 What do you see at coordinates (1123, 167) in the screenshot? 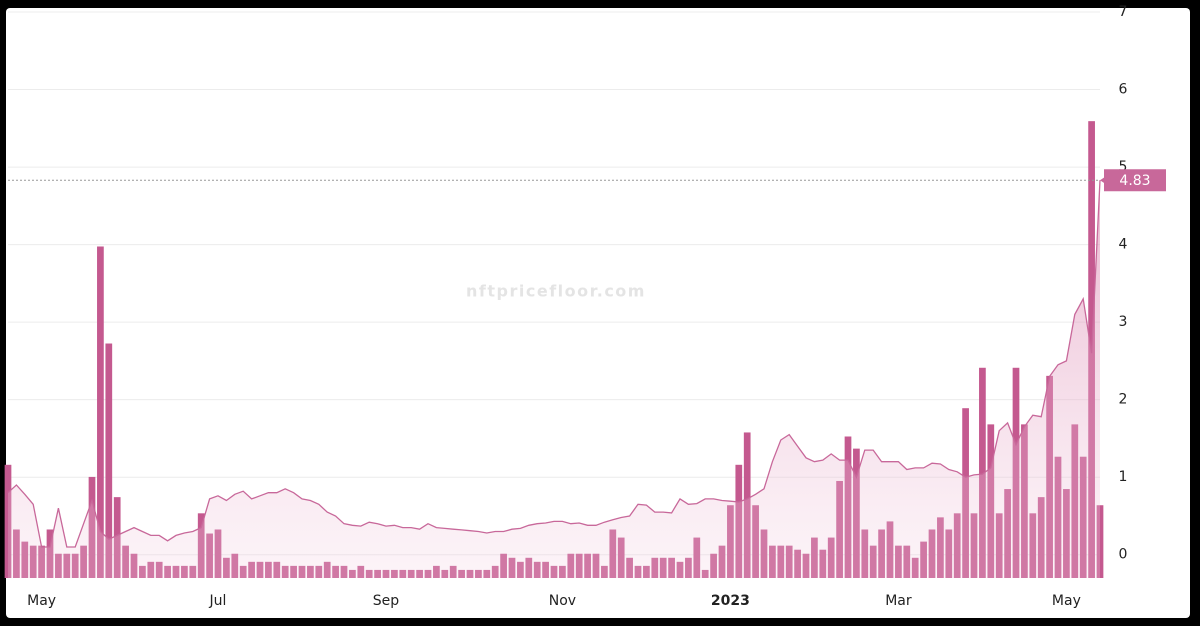
I see `y-tick-label: 5` at bounding box center [1123, 167].